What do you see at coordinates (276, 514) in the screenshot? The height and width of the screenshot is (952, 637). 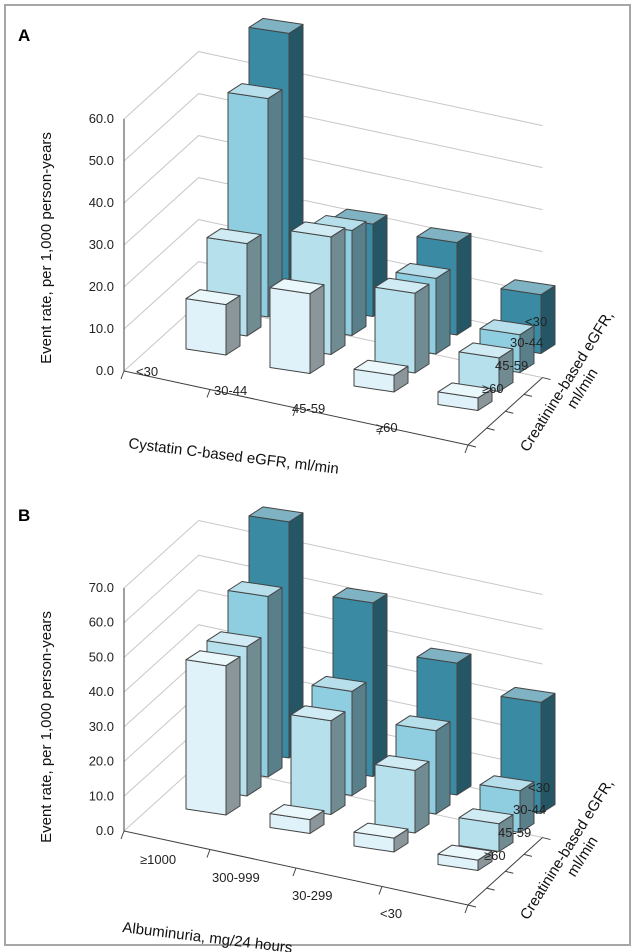 I see `panel-b-bar-0-0-top` at bounding box center [276, 514].